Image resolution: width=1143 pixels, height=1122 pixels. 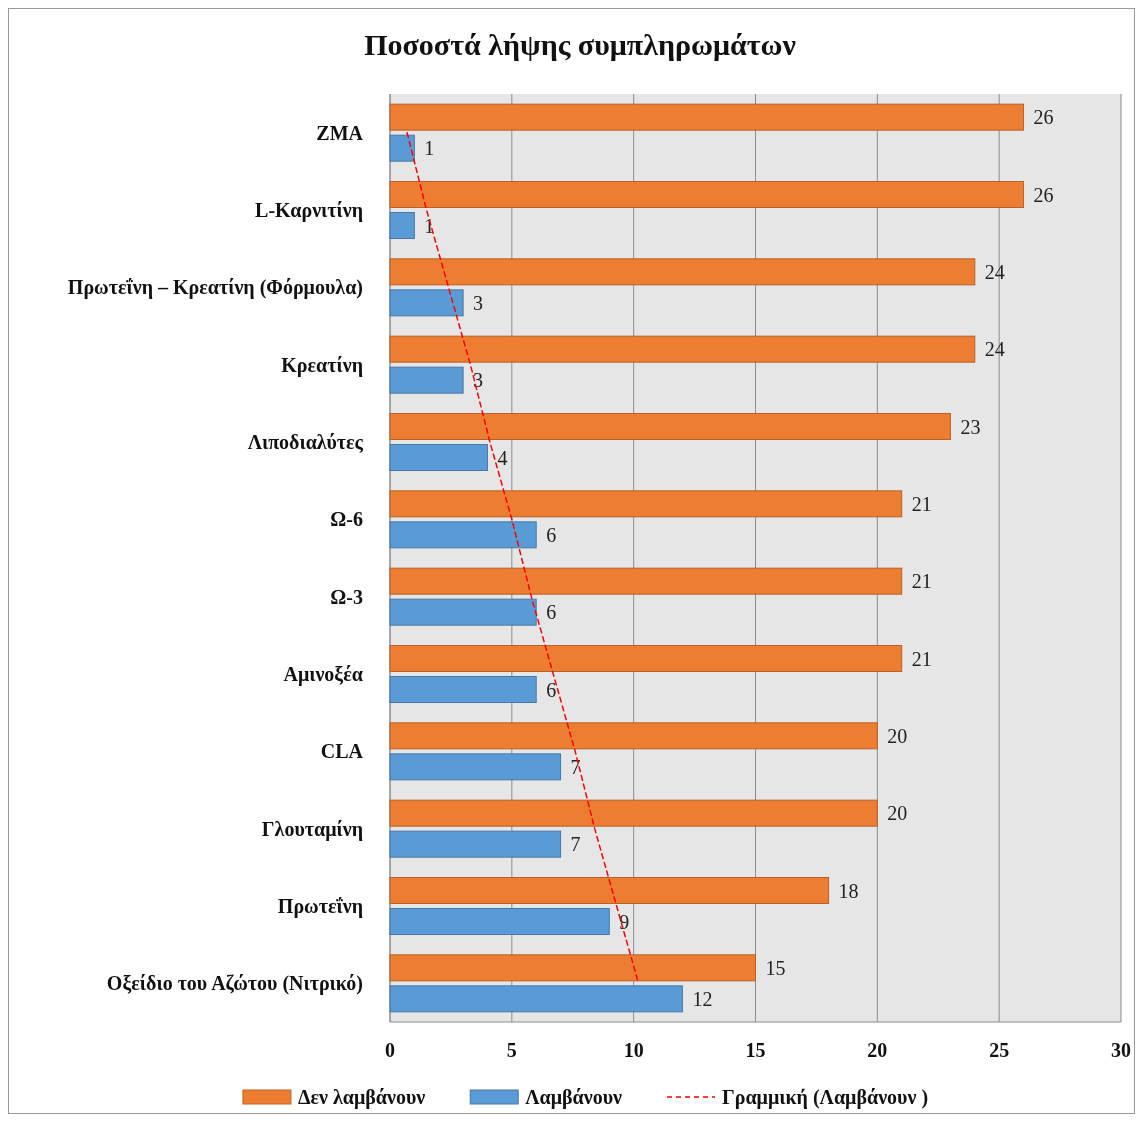 I want to click on y-tick-label: Ω-3, so click(x=346, y=596).